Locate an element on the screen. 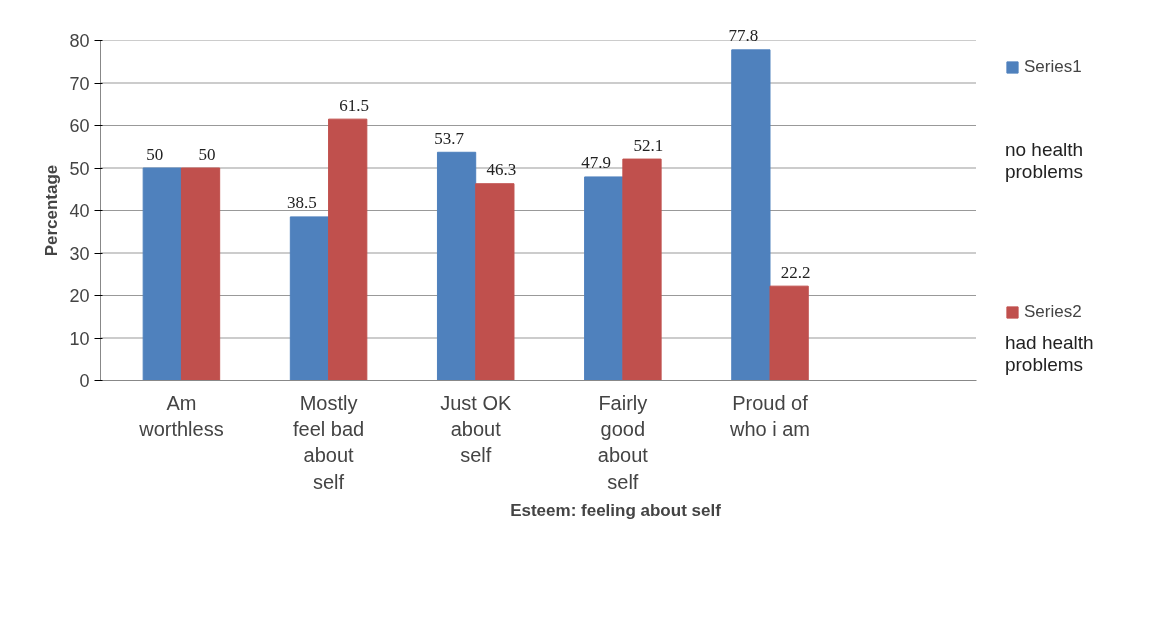 This screenshot has height=623, width=1162. y-tick-label: 80 is located at coordinates (79, 41).